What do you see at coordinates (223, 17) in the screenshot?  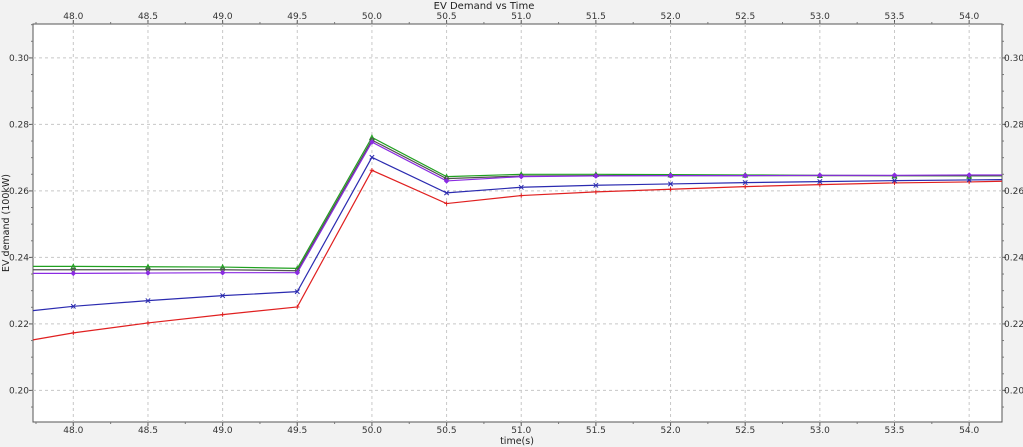 I see `x-tick-label-top: 49.0` at bounding box center [223, 17].